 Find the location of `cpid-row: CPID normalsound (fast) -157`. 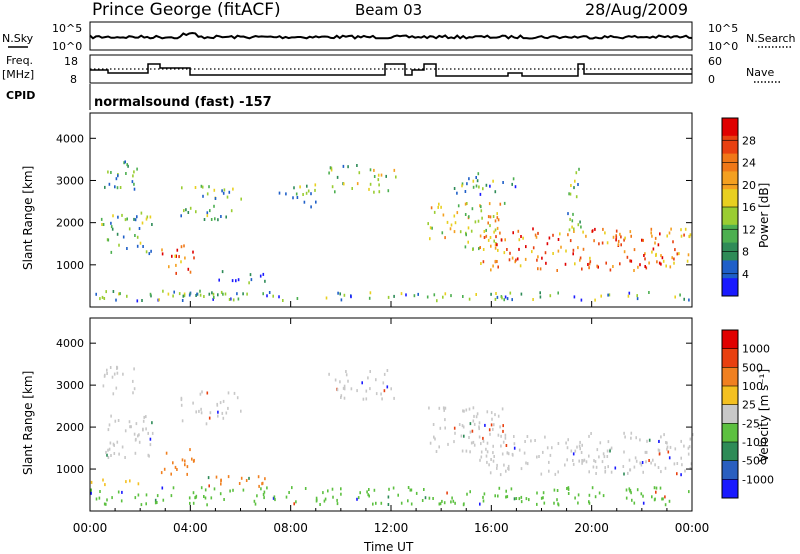

cpid-row: CPID normalsound (fast) -157 is located at coordinates (139, 97).